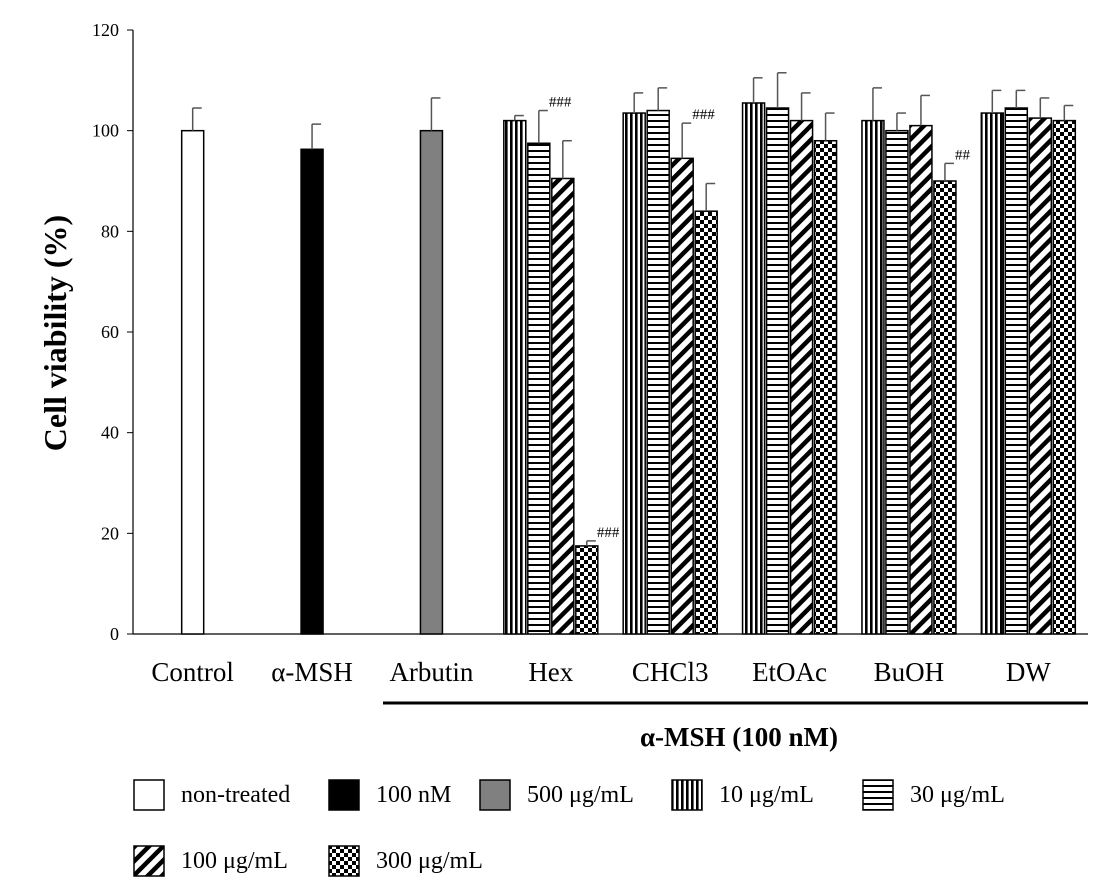 The width and height of the screenshot is (1114, 894). Describe the element at coordinates (897, 382) in the screenshot. I see `bar-BuOH-30 μg/mL` at that location.